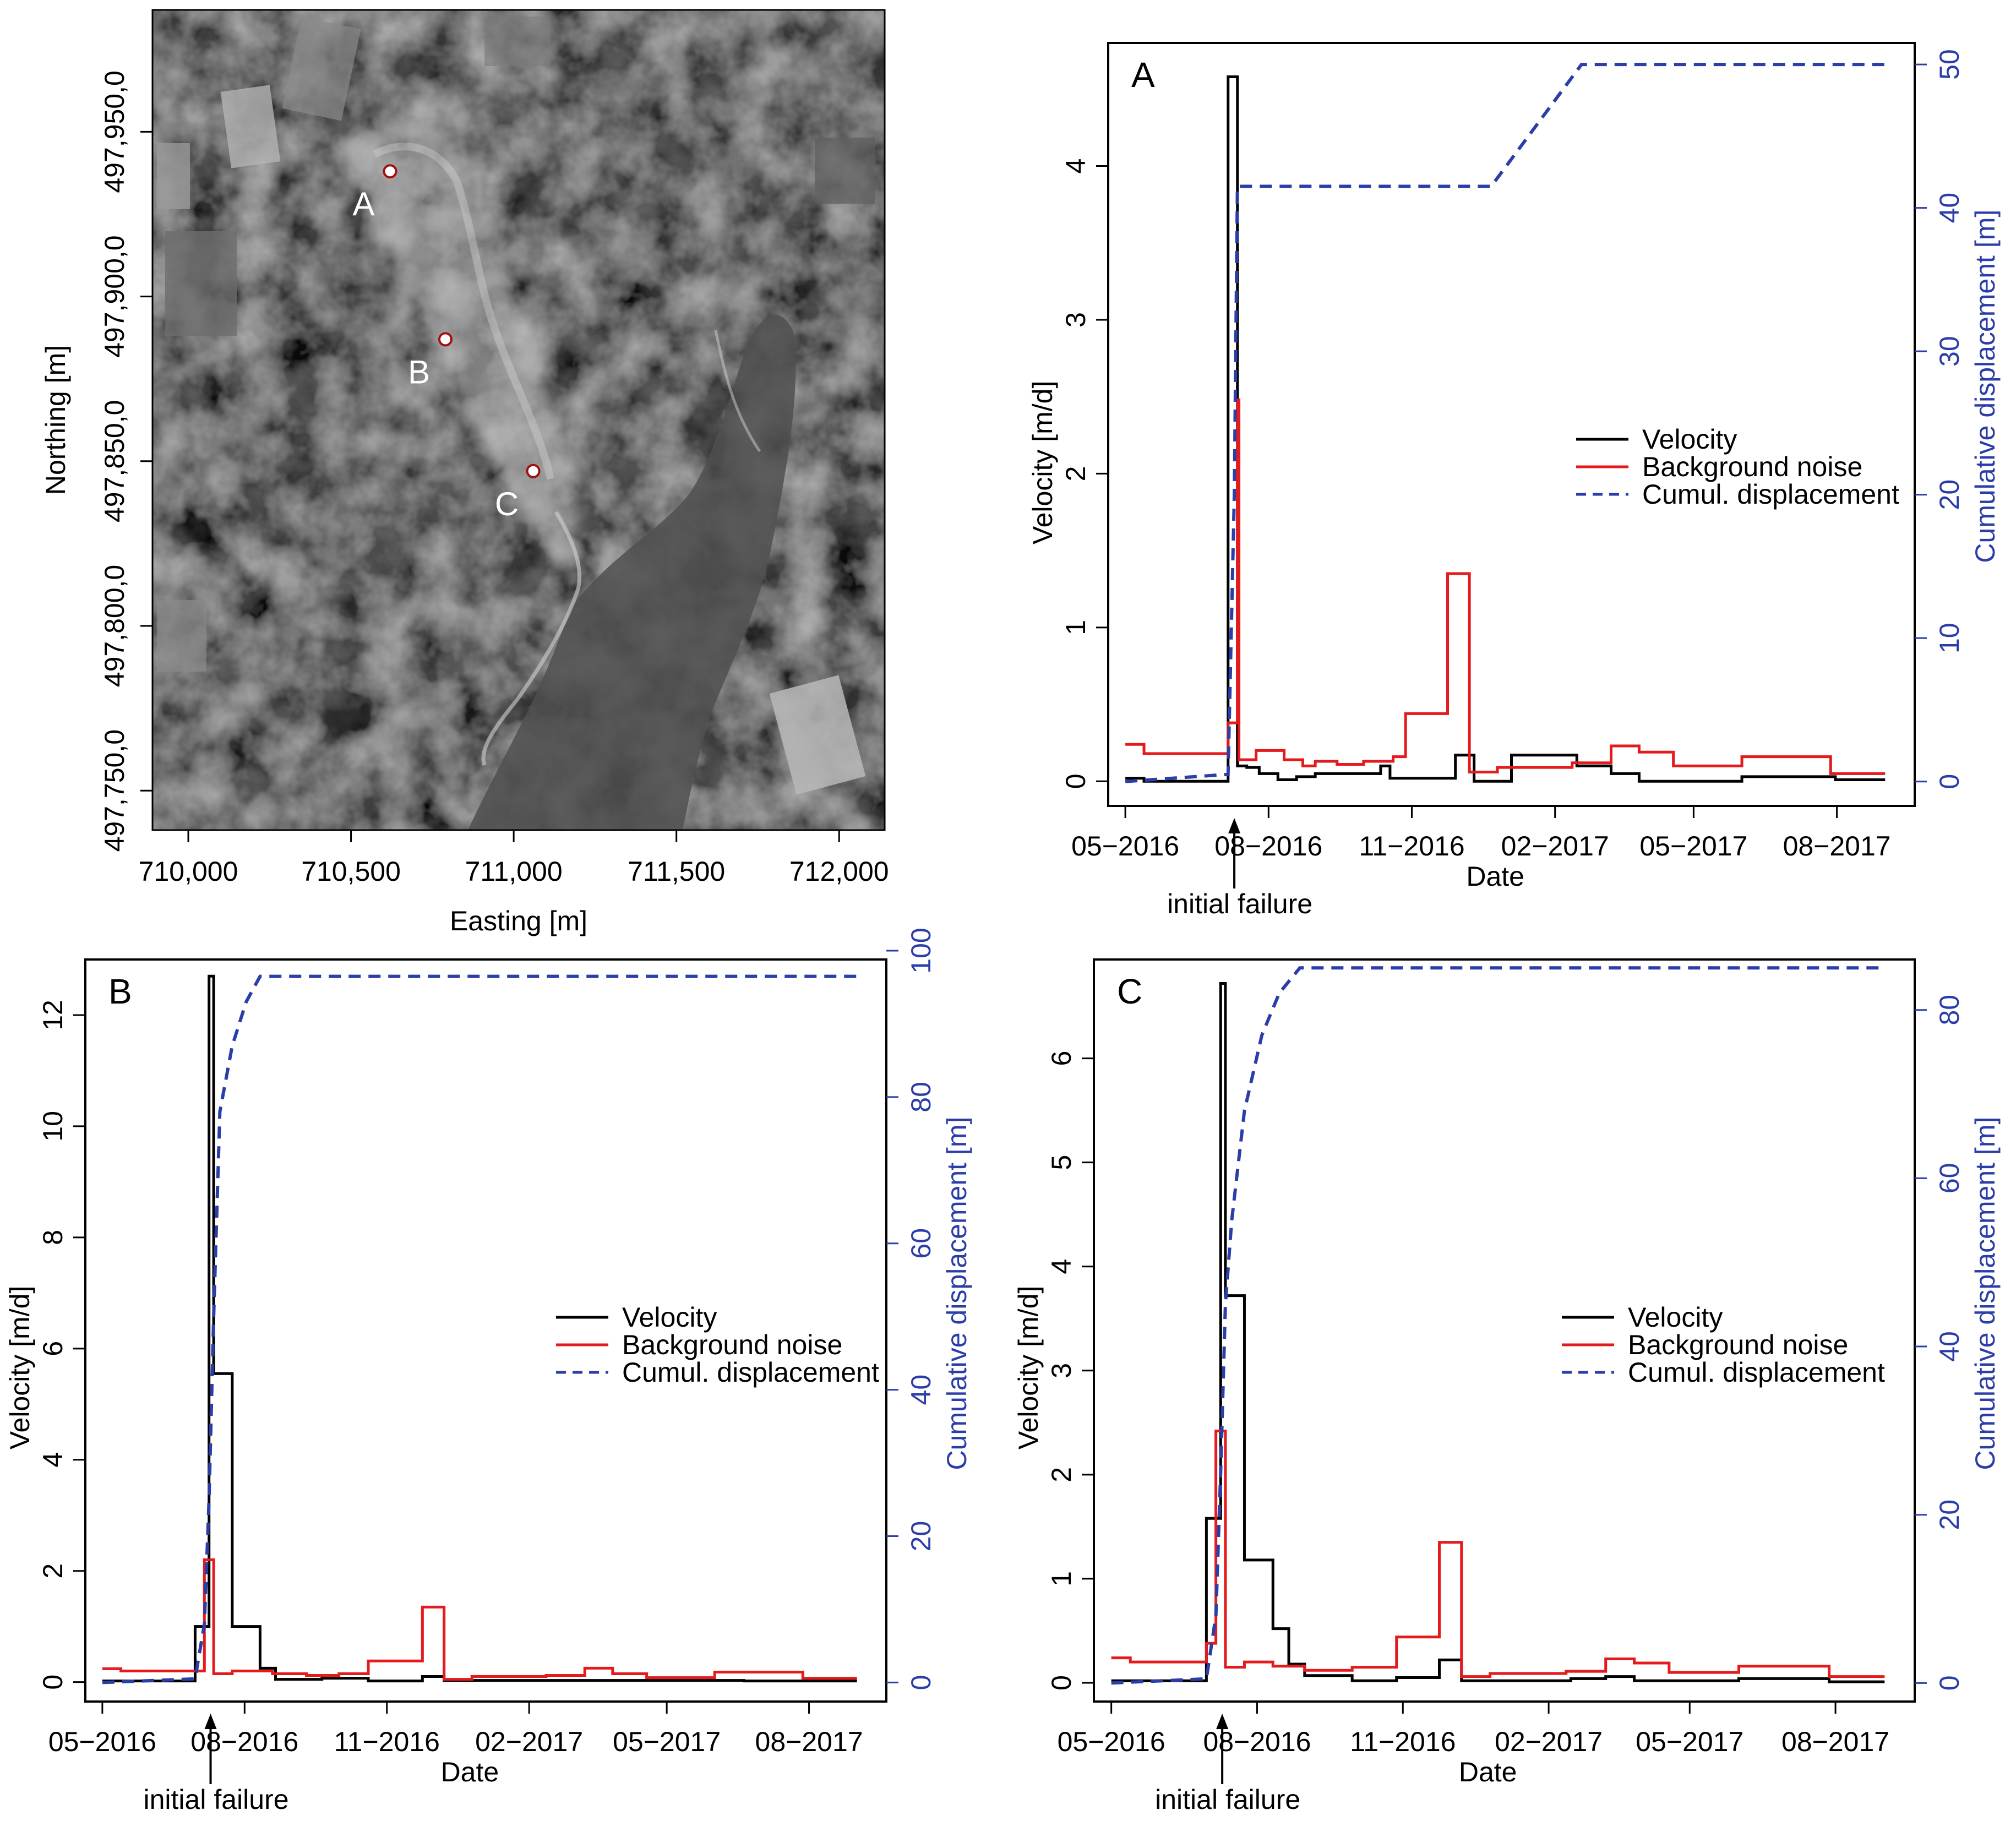  What do you see at coordinates (921, 1683) in the screenshot?
I see `y2-tick-label: 0` at bounding box center [921, 1683].